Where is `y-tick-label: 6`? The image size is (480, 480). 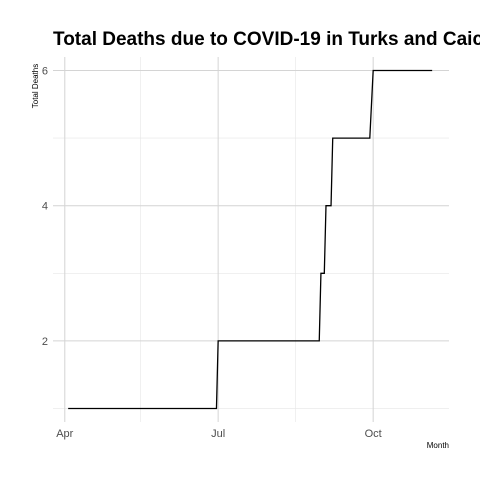
y-tick-label: 6 is located at coordinates (45, 72).